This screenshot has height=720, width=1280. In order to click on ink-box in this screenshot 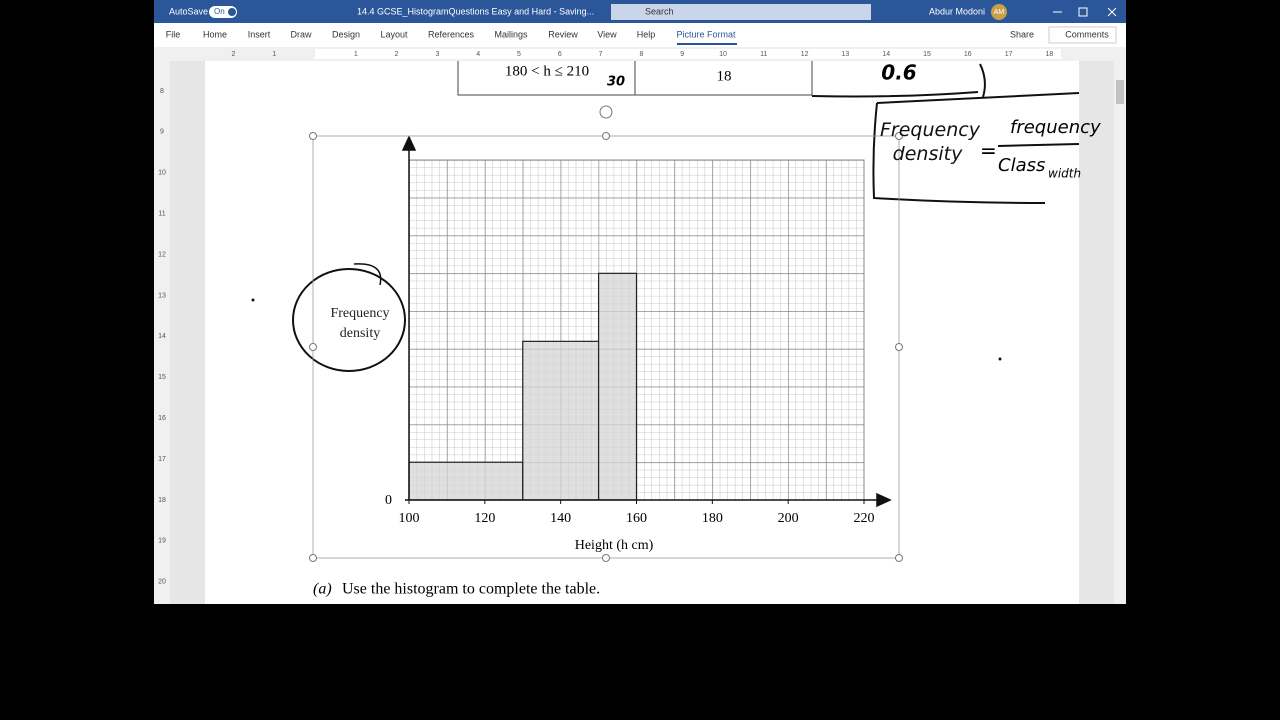, I will do `click(976, 148)`.